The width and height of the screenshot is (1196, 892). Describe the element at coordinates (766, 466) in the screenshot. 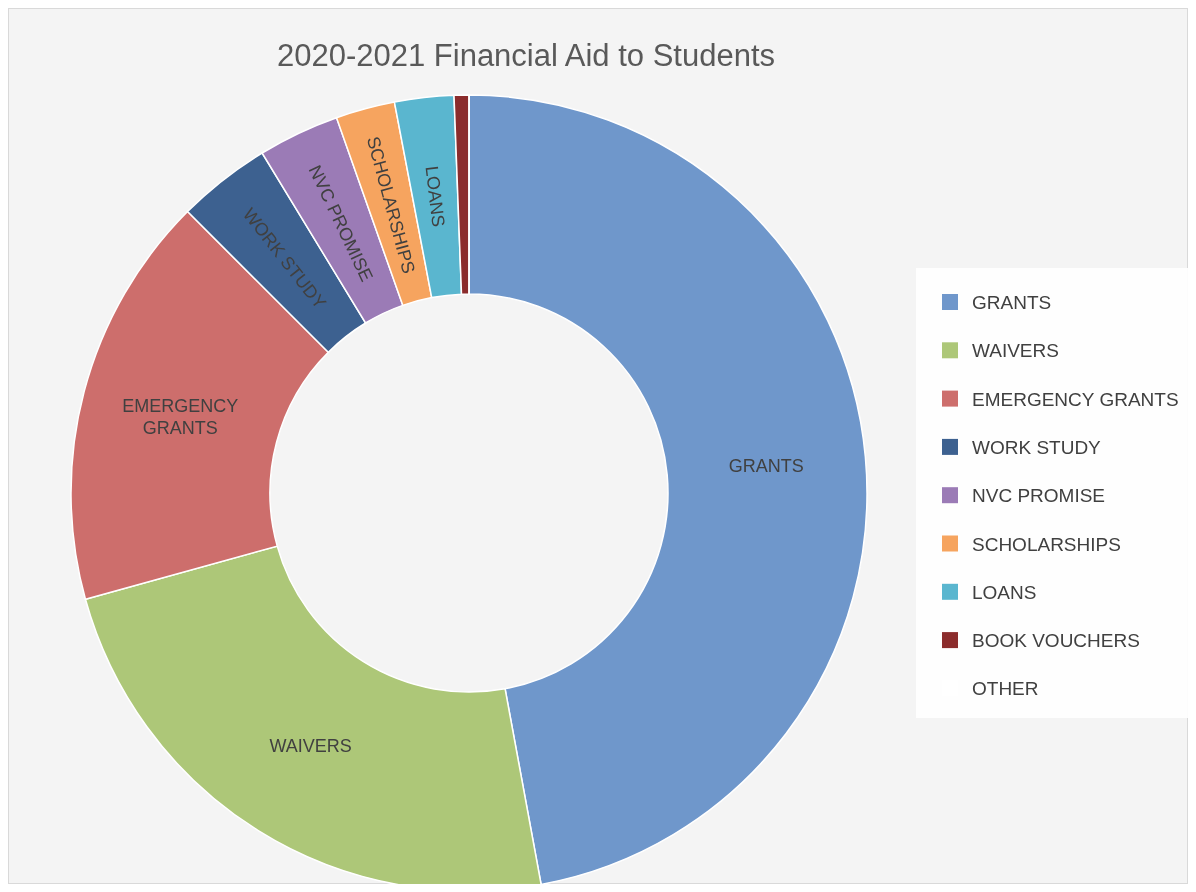

I see `slice-label: GRANTS` at that location.